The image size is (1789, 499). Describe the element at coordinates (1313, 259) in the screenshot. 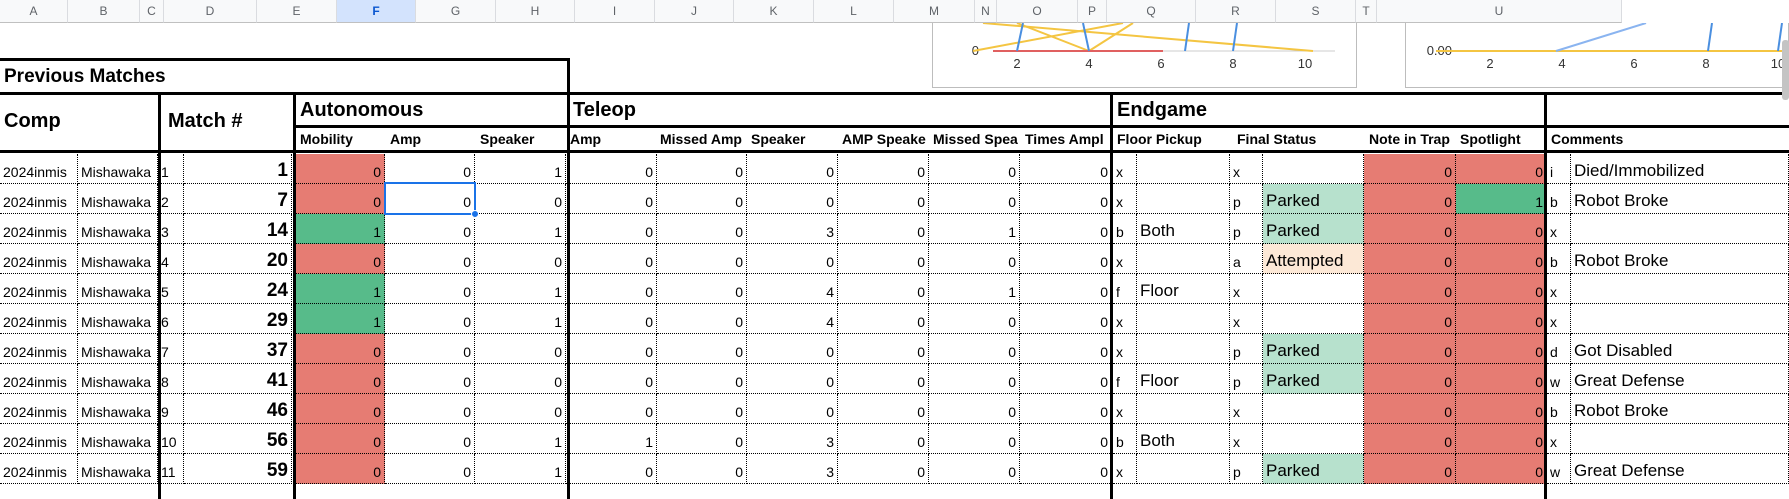

I see `cell-final-status: Attempted` at that location.